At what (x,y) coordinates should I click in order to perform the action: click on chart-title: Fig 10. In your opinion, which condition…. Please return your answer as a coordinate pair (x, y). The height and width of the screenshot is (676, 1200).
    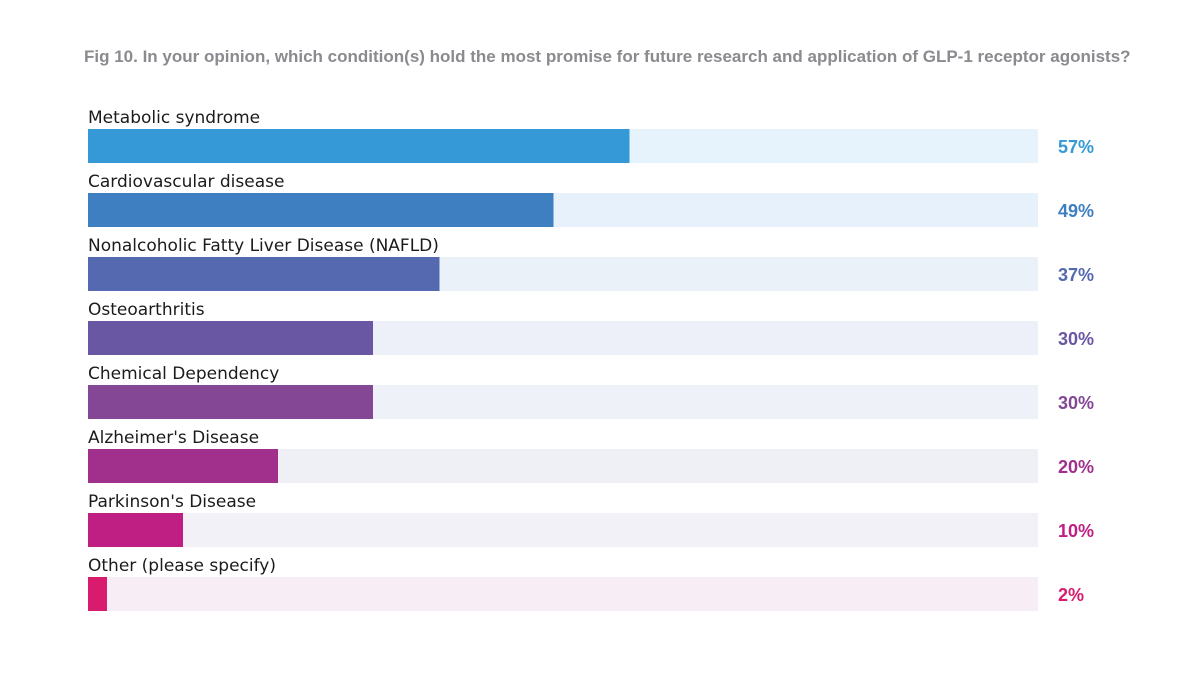
    Looking at the image, I should click on (607, 56).